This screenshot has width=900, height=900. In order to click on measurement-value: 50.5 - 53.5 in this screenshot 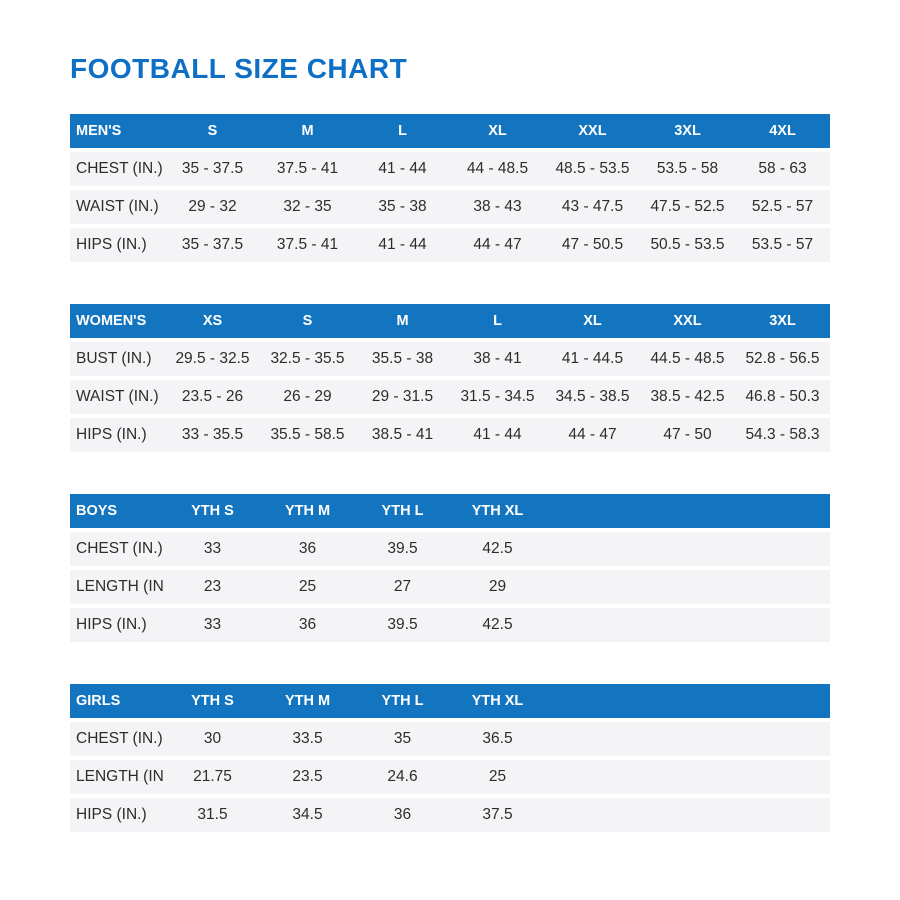, I will do `click(687, 244)`.